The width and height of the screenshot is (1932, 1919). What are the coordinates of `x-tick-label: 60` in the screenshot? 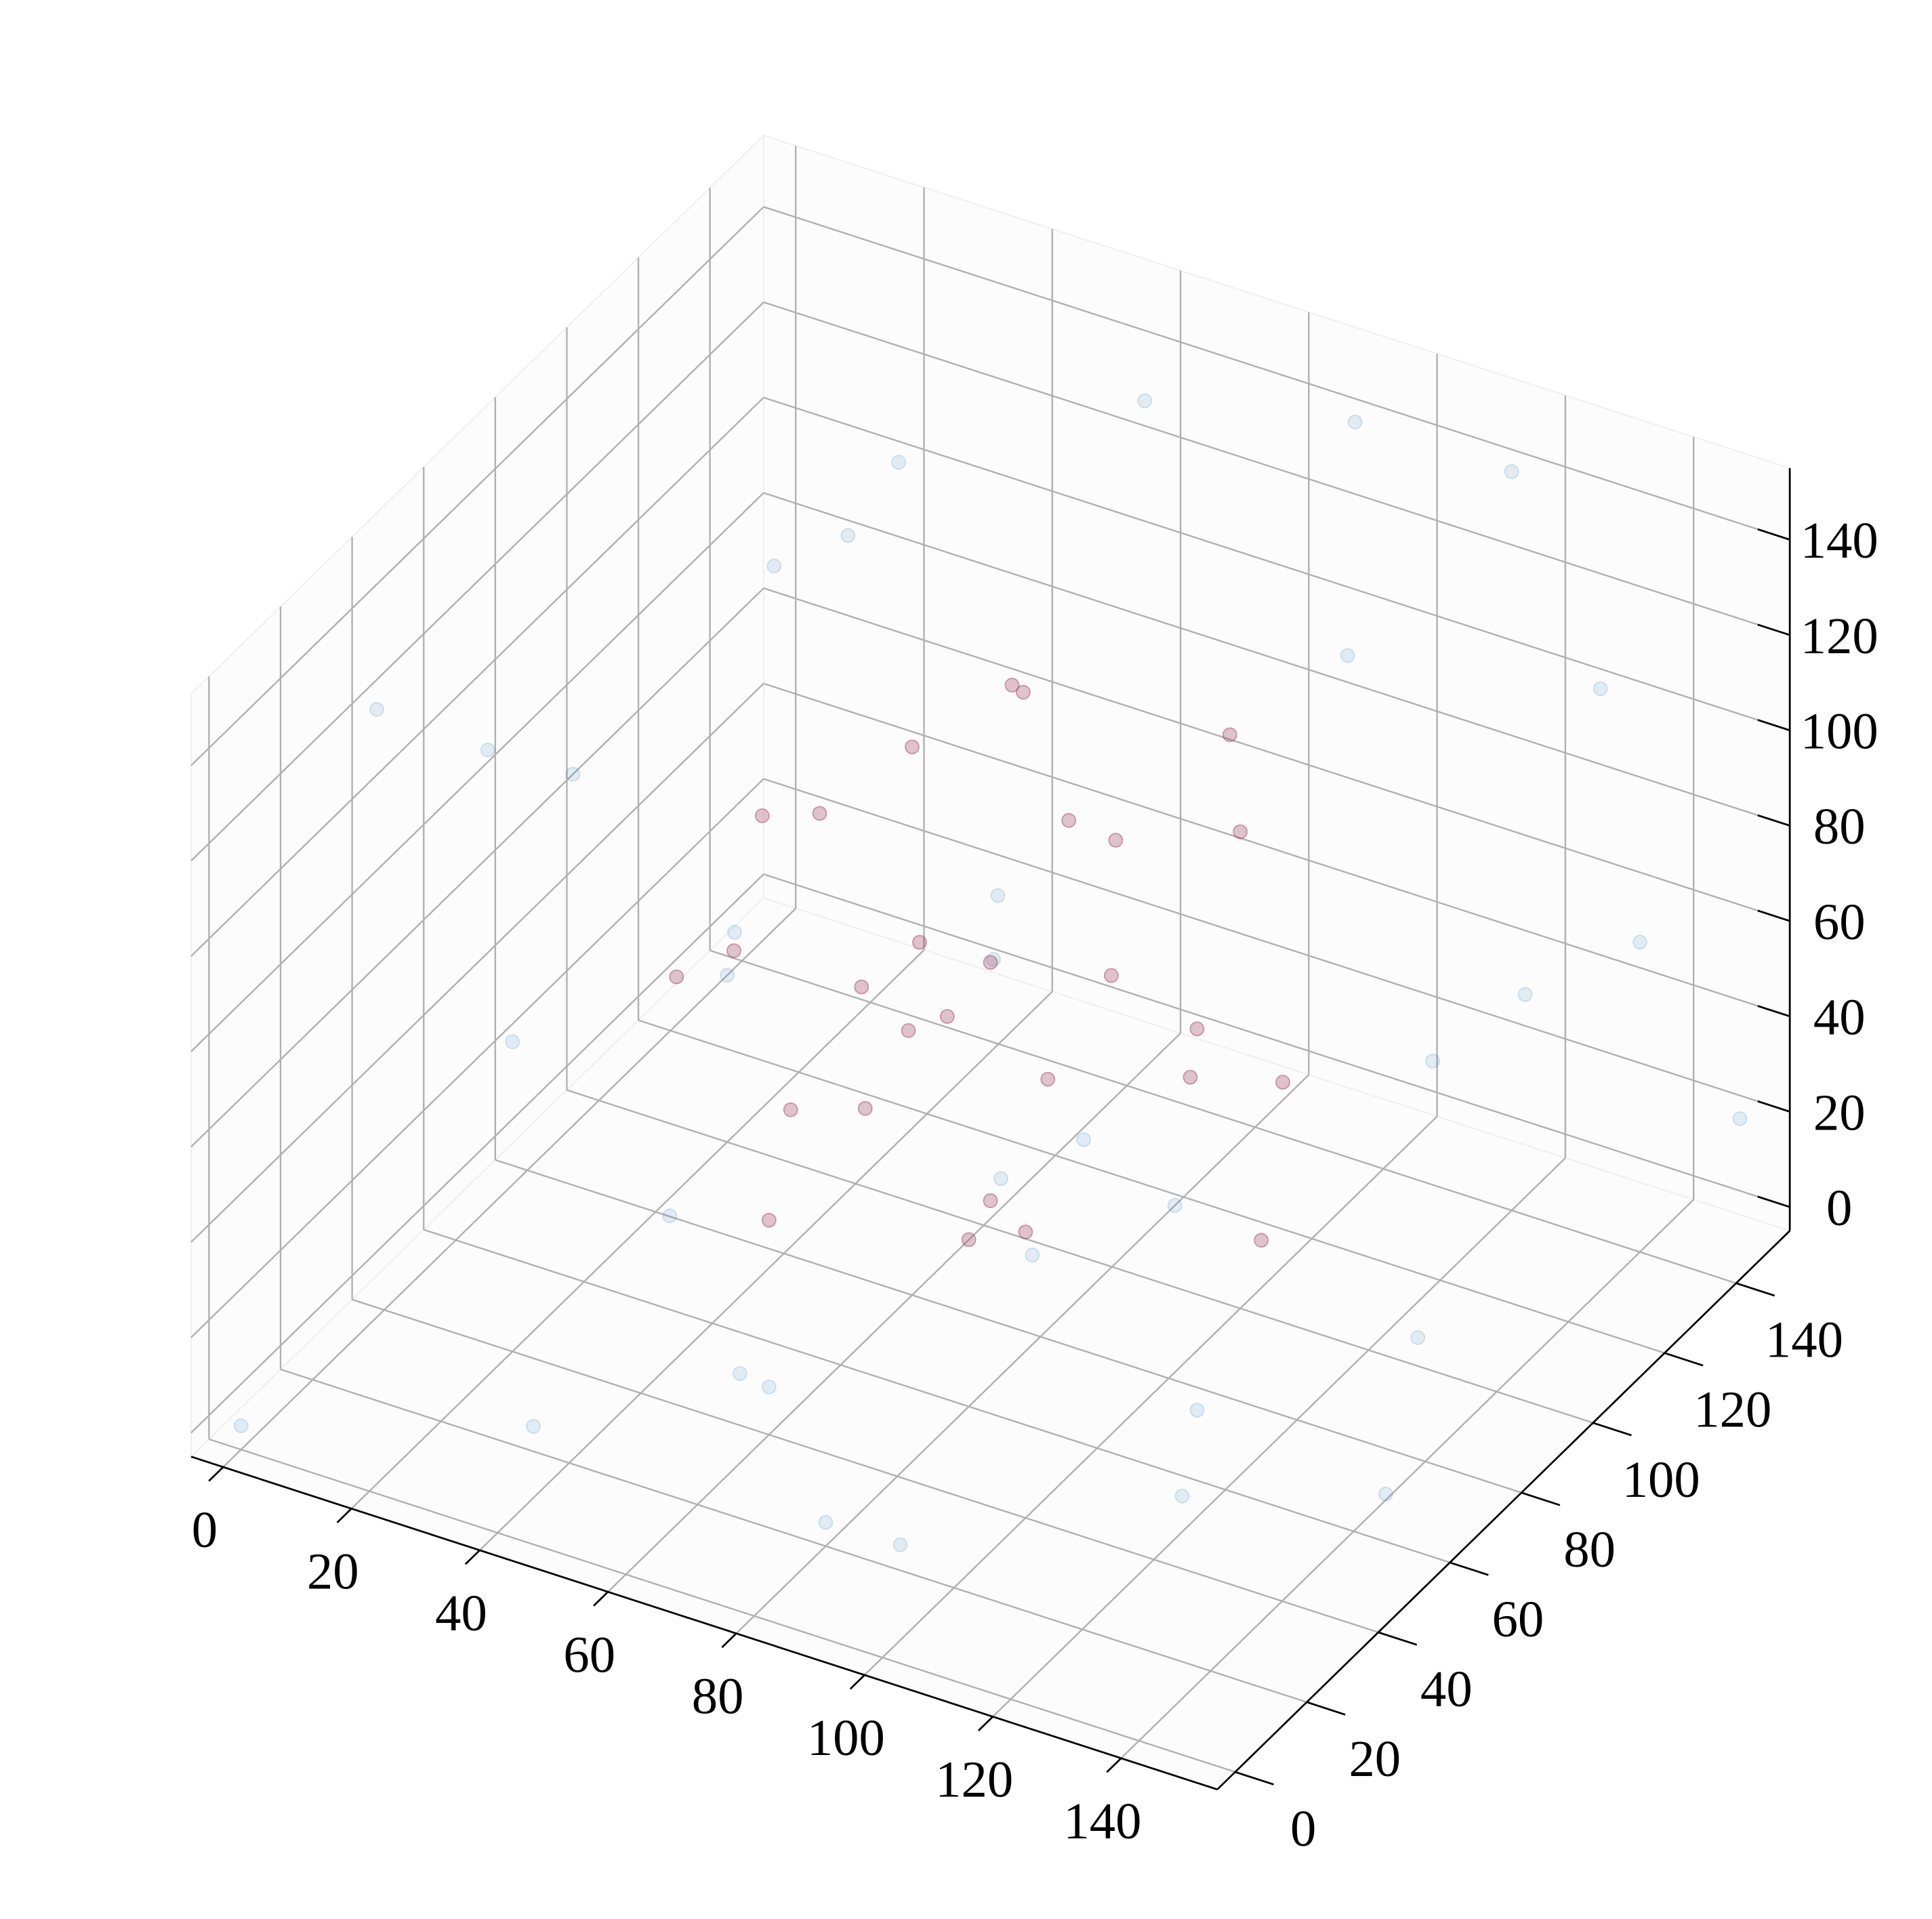 It's located at (589, 1654).